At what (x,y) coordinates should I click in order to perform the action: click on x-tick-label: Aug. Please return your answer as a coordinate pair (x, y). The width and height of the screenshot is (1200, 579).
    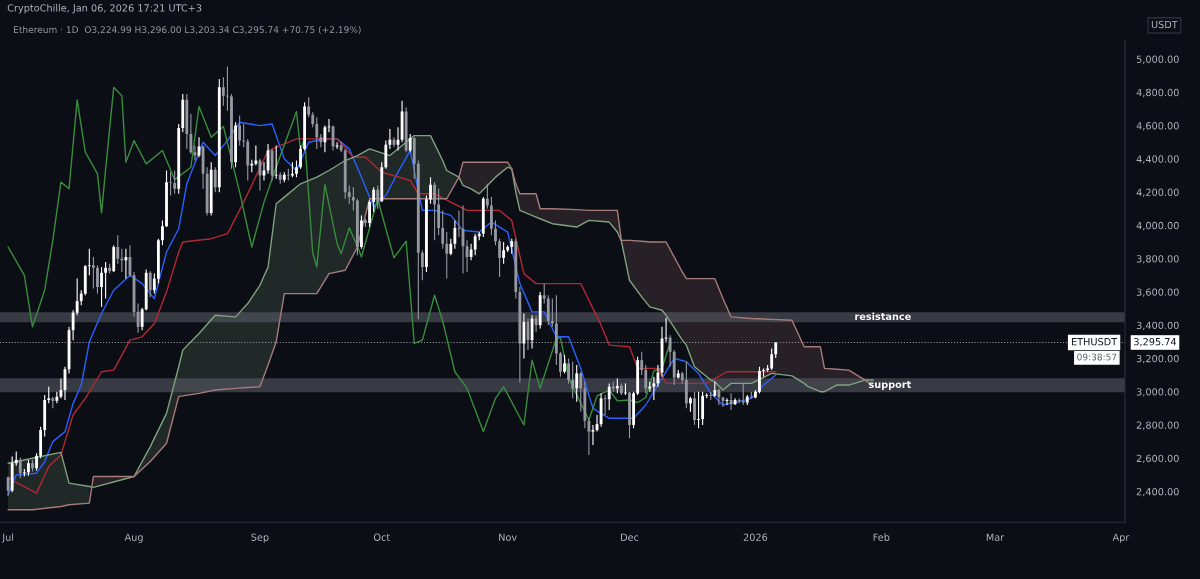
    Looking at the image, I should click on (133, 538).